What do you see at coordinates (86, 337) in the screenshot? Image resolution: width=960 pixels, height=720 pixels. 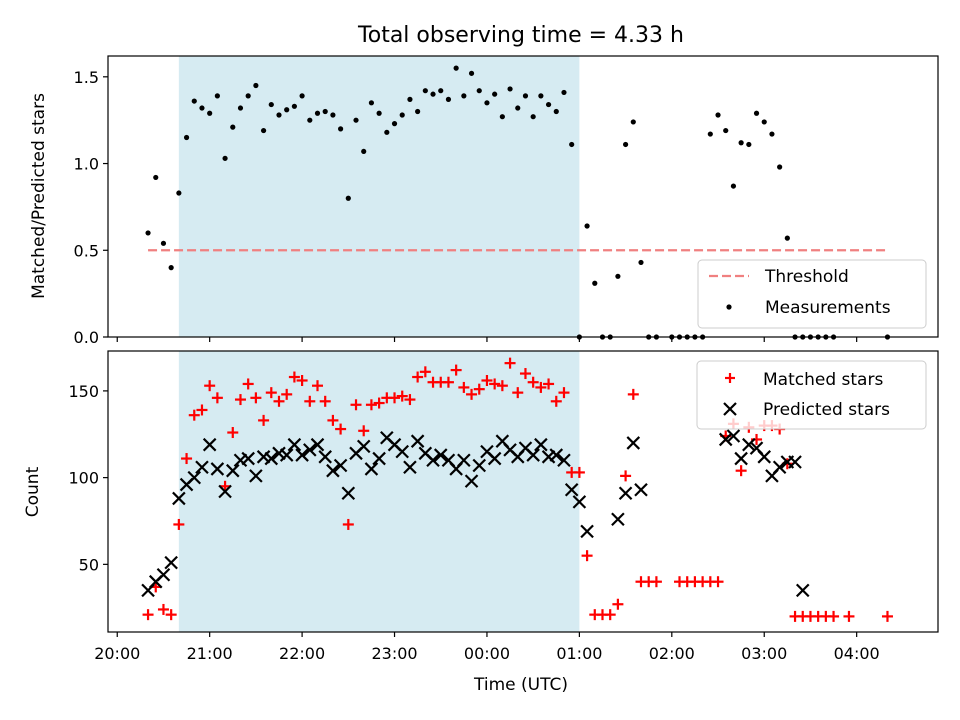 I see `y-tick-label: 0.0` at bounding box center [86, 337].